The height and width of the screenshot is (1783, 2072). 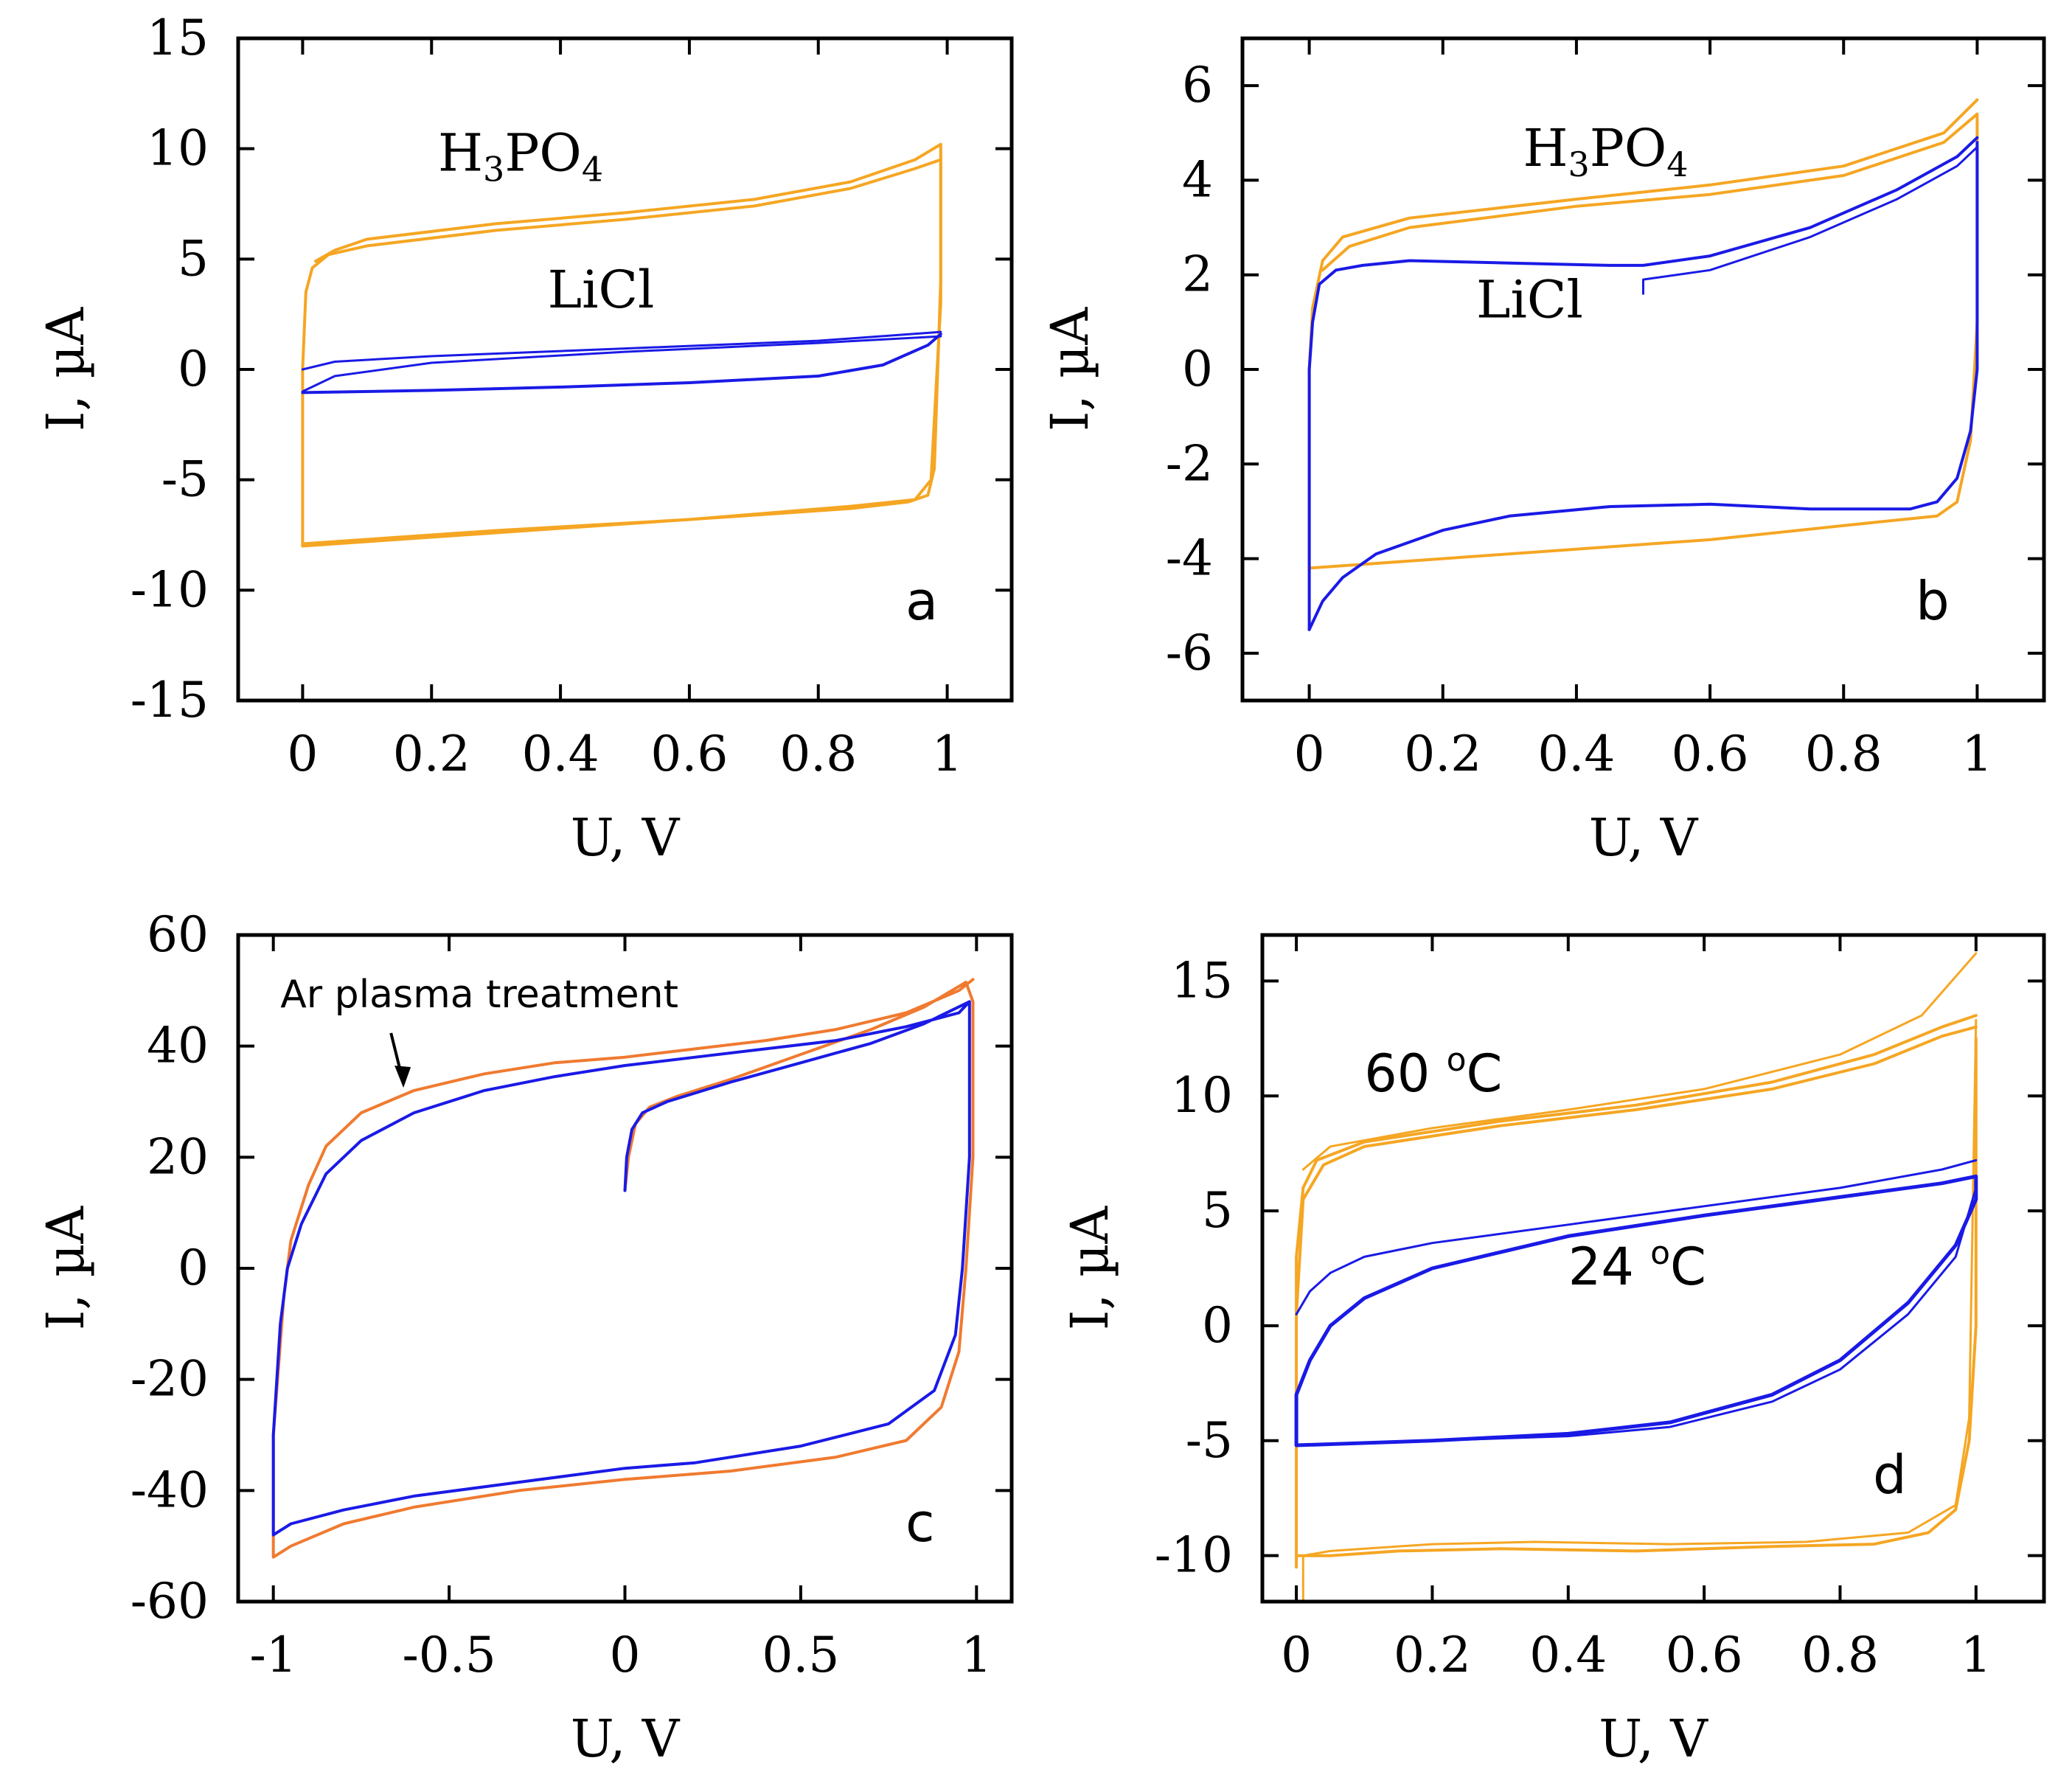 I want to click on y-tick-label: 20, so click(x=178, y=1156).